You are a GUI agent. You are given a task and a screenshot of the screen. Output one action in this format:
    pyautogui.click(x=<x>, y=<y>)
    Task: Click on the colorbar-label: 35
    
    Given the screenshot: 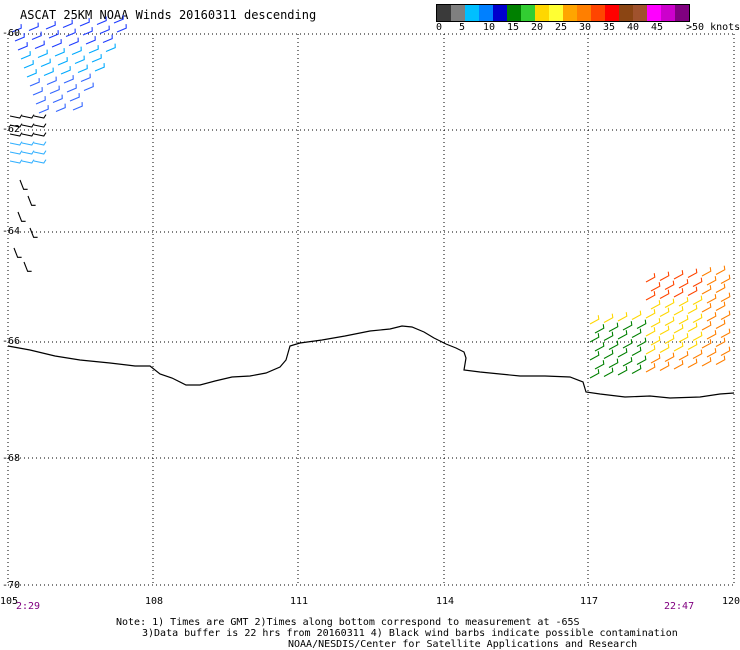 What is the action you would take?
    pyautogui.click(x=609, y=27)
    